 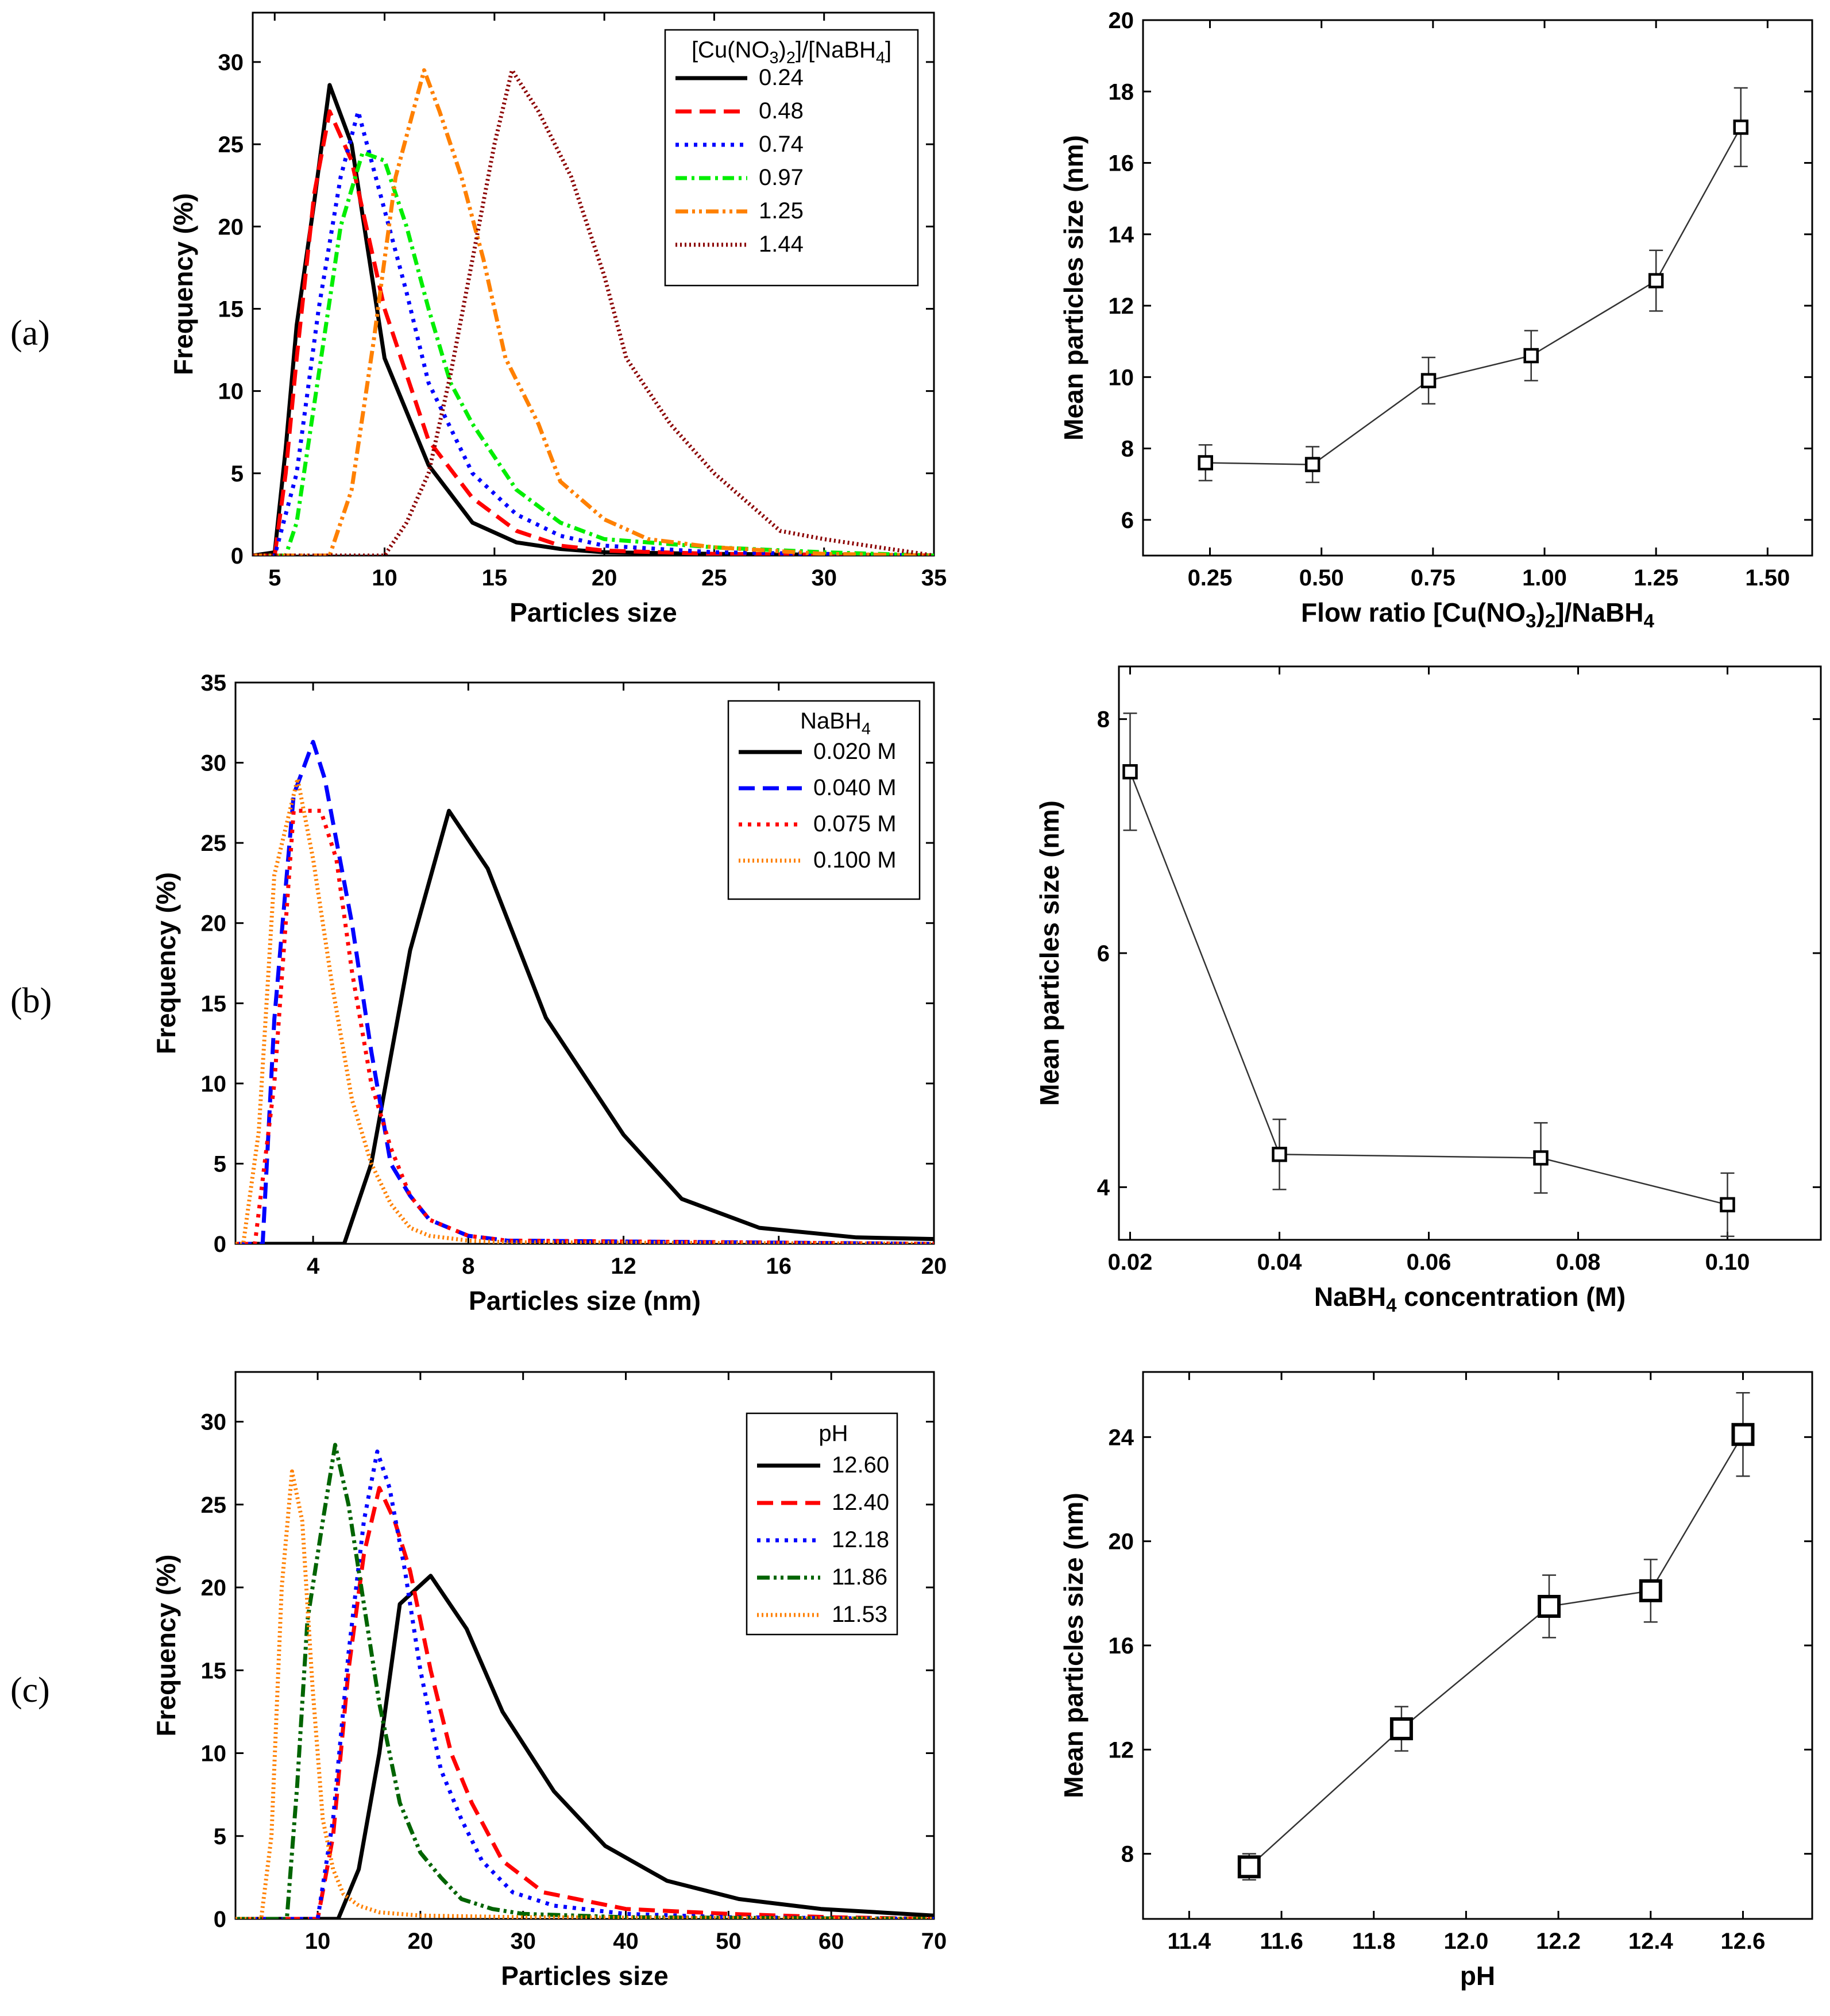 What do you see at coordinates (313, 1266) in the screenshot?
I see `x-tick-label: 4` at bounding box center [313, 1266].